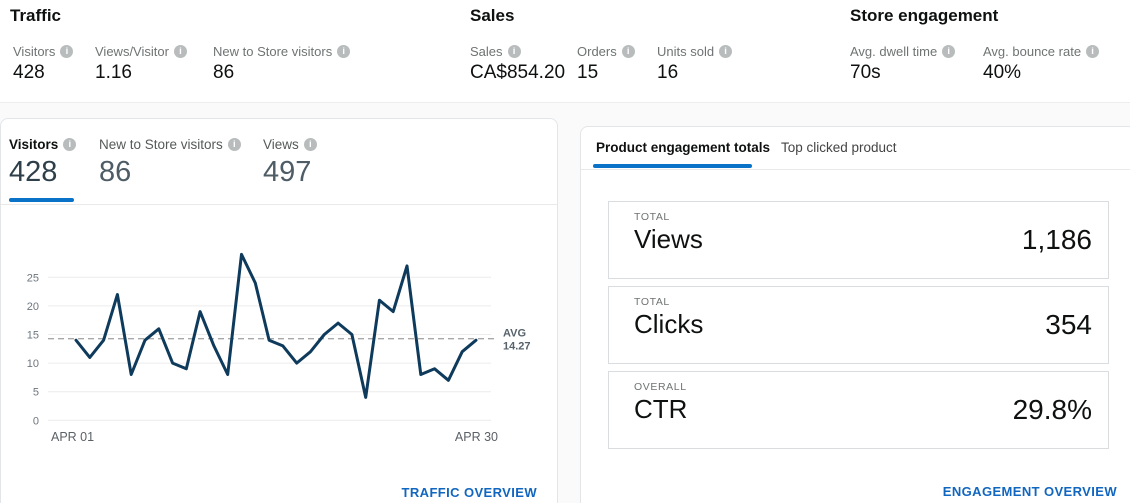 This screenshot has height=503, width=1130. What do you see at coordinates (161, 144) in the screenshot?
I see `tab-label: New to Store visitors` at bounding box center [161, 144].